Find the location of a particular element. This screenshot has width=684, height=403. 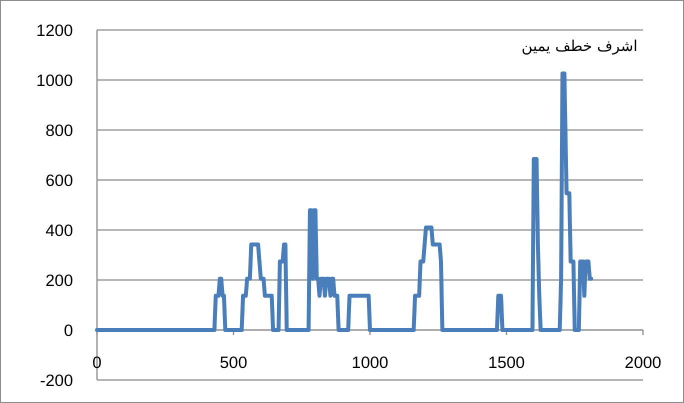

y-tick-label: 1000 is located at coordinates (54, 81).